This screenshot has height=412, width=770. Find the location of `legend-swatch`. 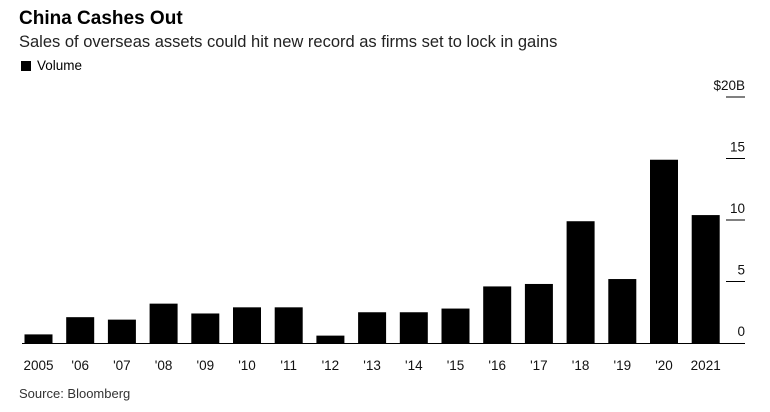

legend-swatch is located at coordinates (26, 65).